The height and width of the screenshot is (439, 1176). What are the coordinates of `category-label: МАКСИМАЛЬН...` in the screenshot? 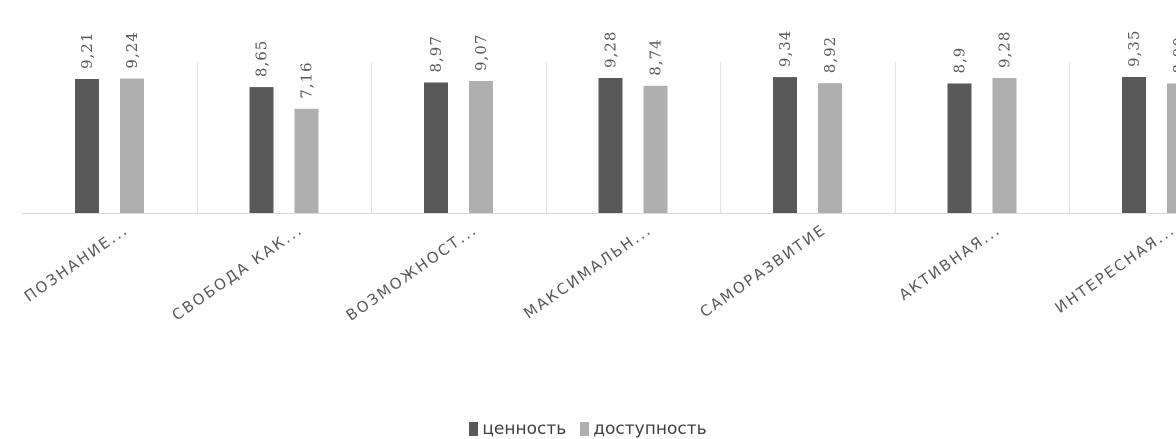 It's located at (587, 272).